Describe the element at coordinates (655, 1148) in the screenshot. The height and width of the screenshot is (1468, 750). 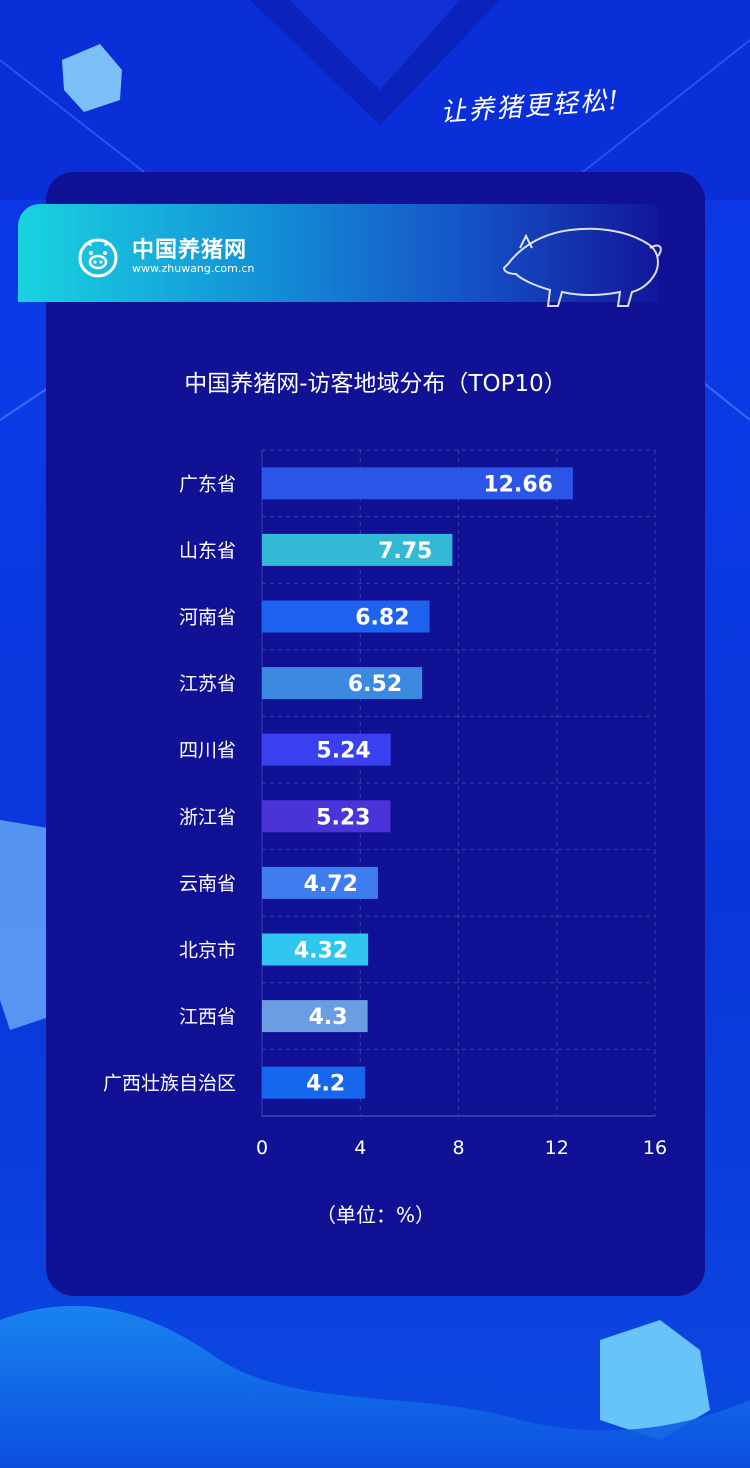
I see `x-tick-label: 16` at that location.